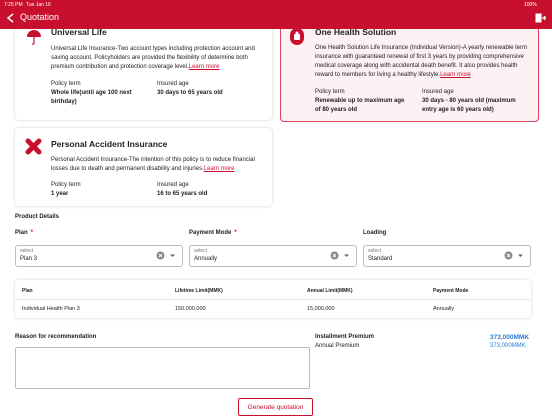 Image resolution: width=552 pixels, height=417 pixels. I want to click on page-title: Quotation, so click(40, 17).